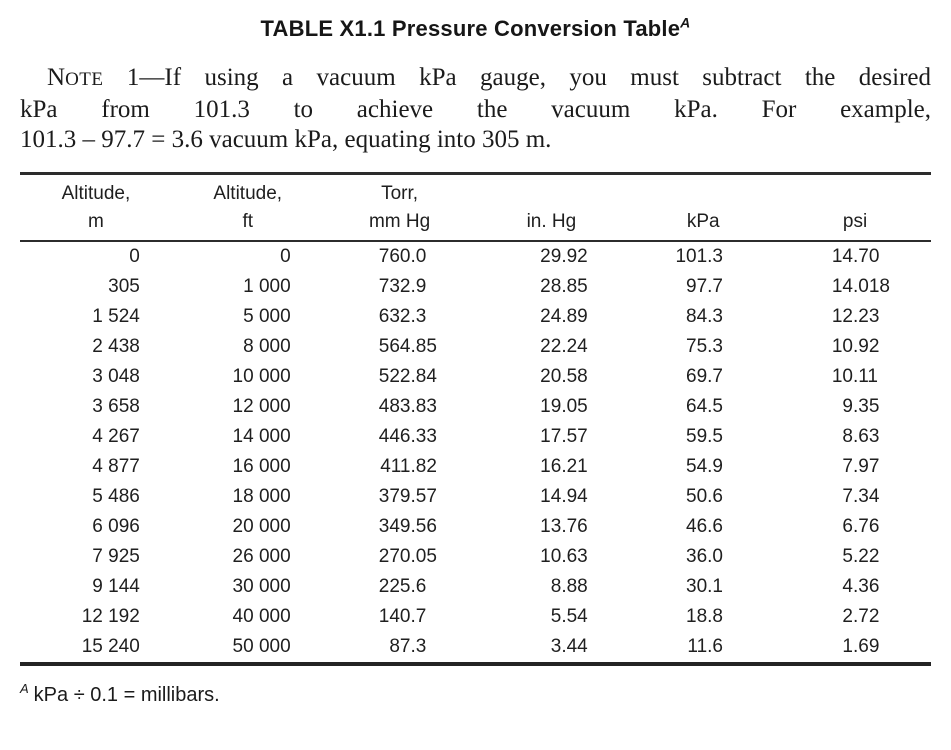  I want to click on cell-altitude-ft: 10 000, so click(261, 376).